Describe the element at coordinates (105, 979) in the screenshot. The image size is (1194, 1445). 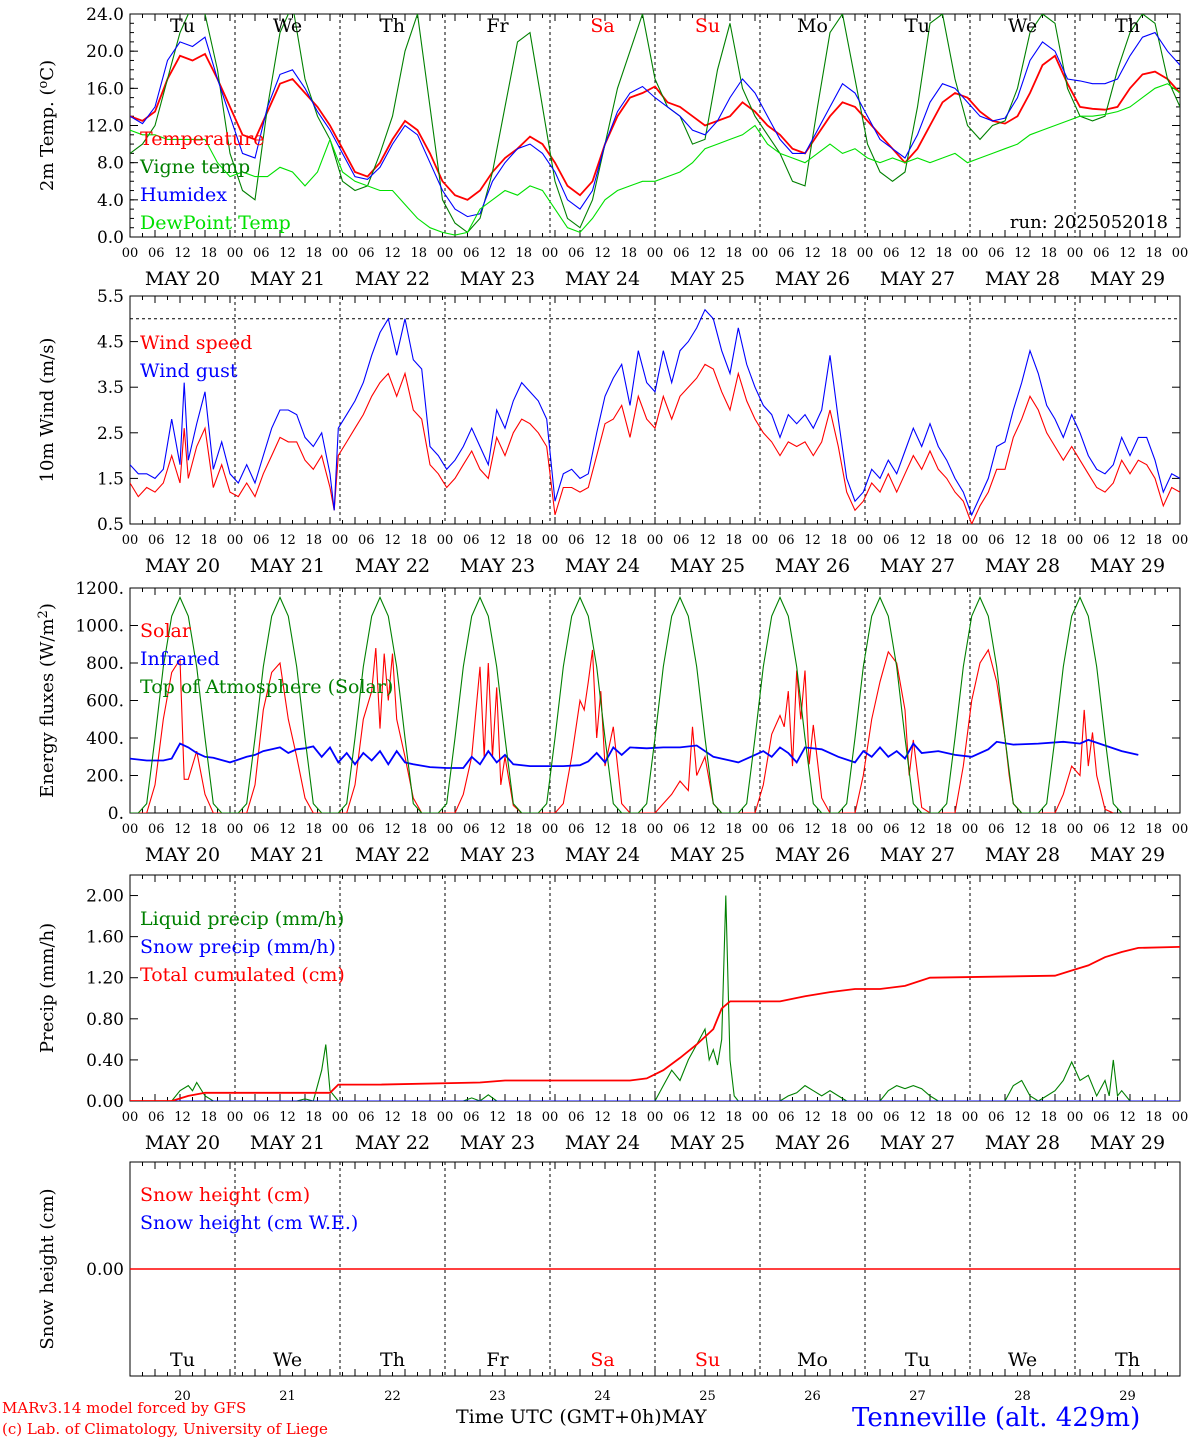
I see `y-tick-label: 1.20` at that location.